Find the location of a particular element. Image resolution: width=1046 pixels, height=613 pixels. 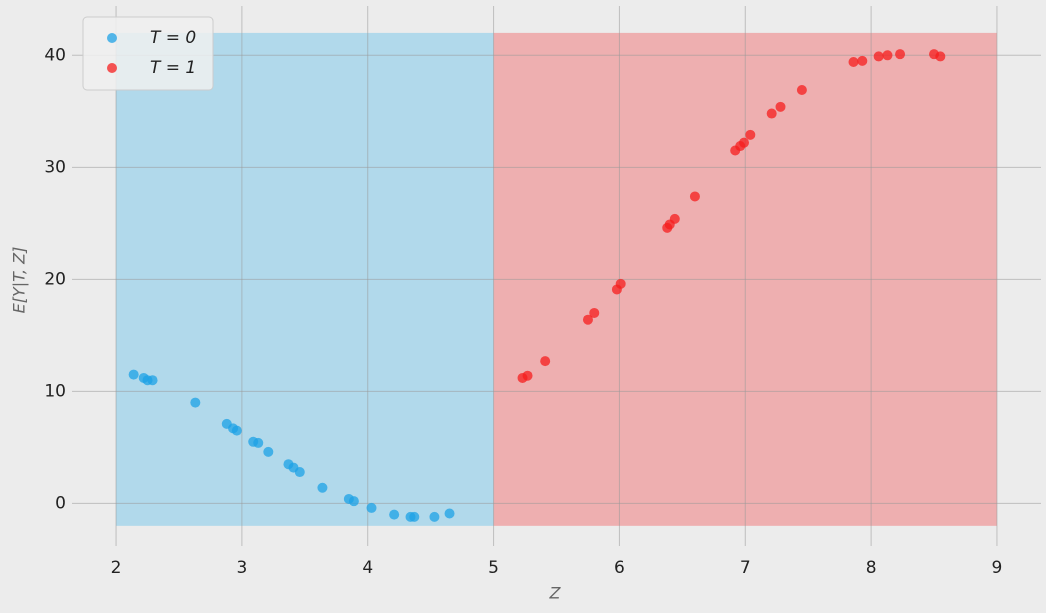

x-tick-label: 8 is located at coordinates (871, 568).